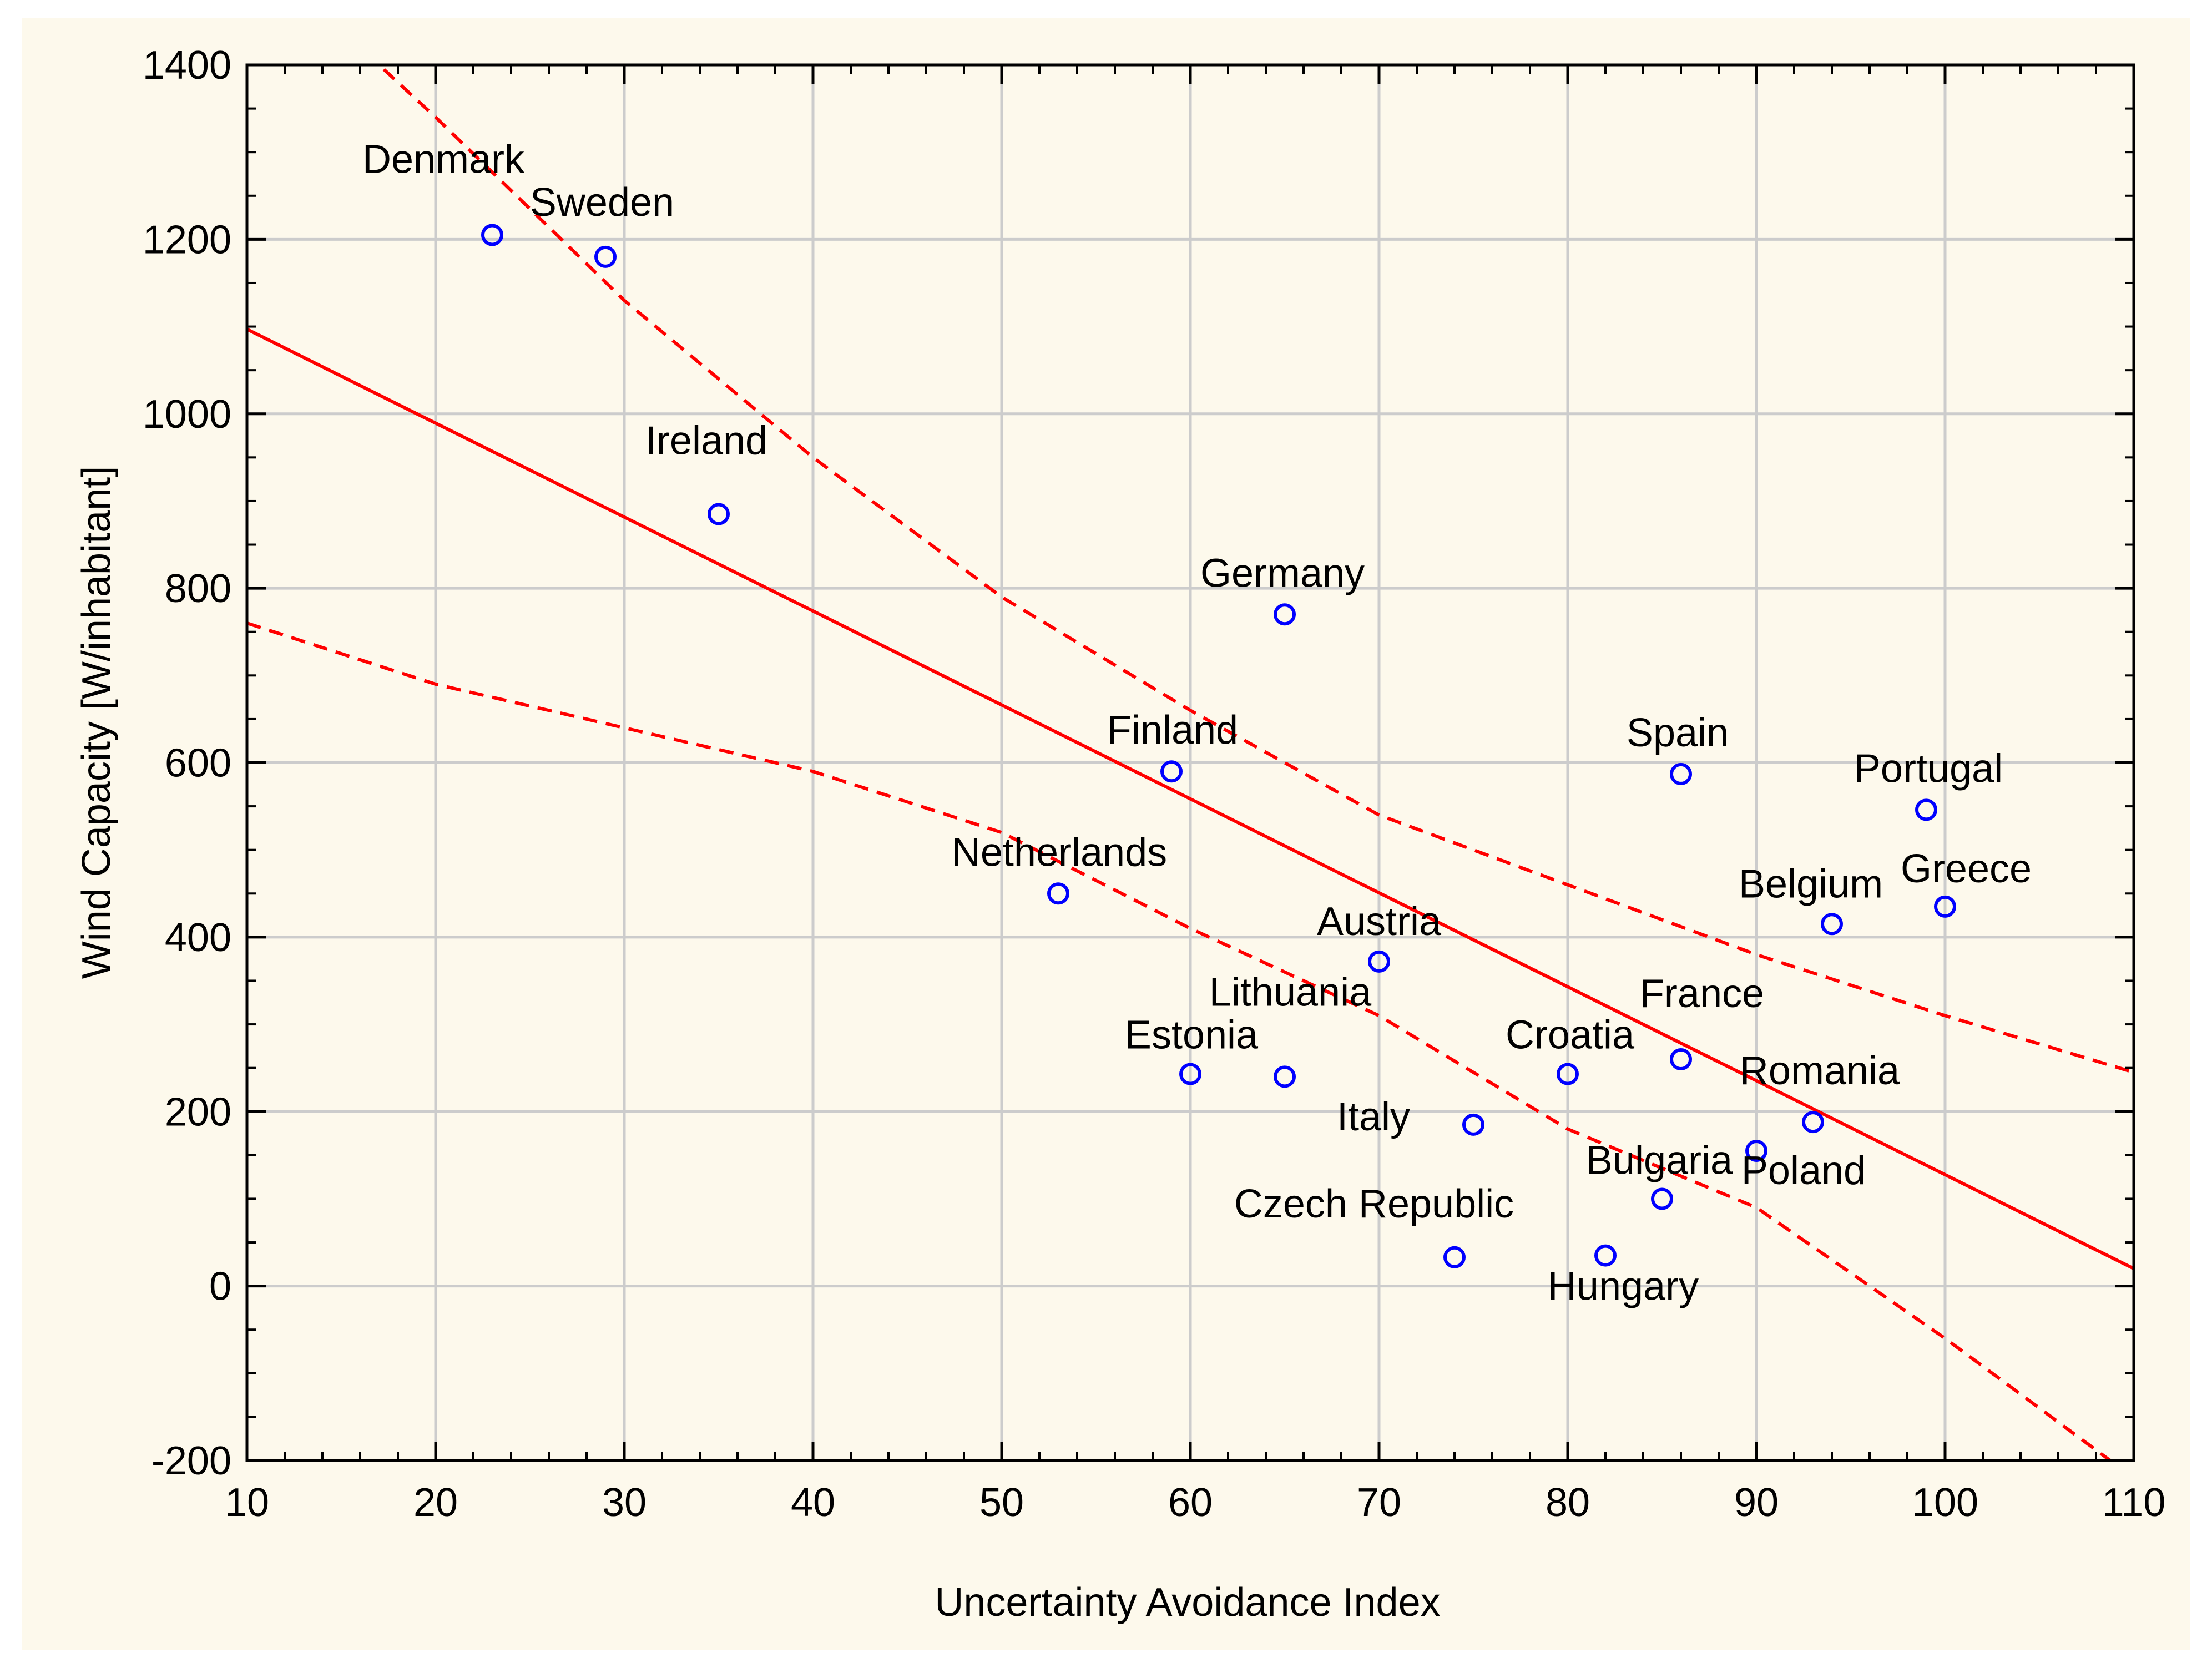 The image size is (2212, 1668). Describe the element at coordinates (1803, 1171) in the screenshot. I see `label-poland: Poland` at that location.